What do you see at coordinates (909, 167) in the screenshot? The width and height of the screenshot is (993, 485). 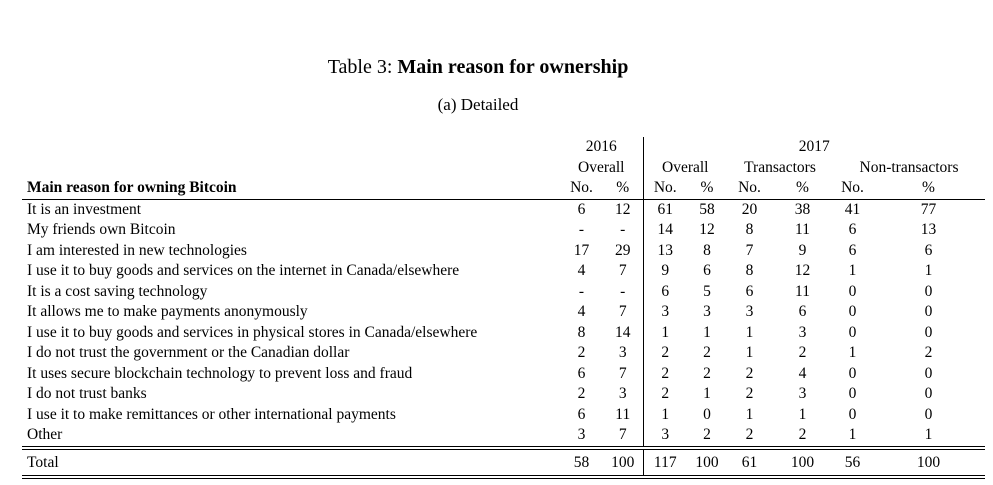 I see `group-non-transactors-header: Non-transactors` at bounding box center [909, 167].